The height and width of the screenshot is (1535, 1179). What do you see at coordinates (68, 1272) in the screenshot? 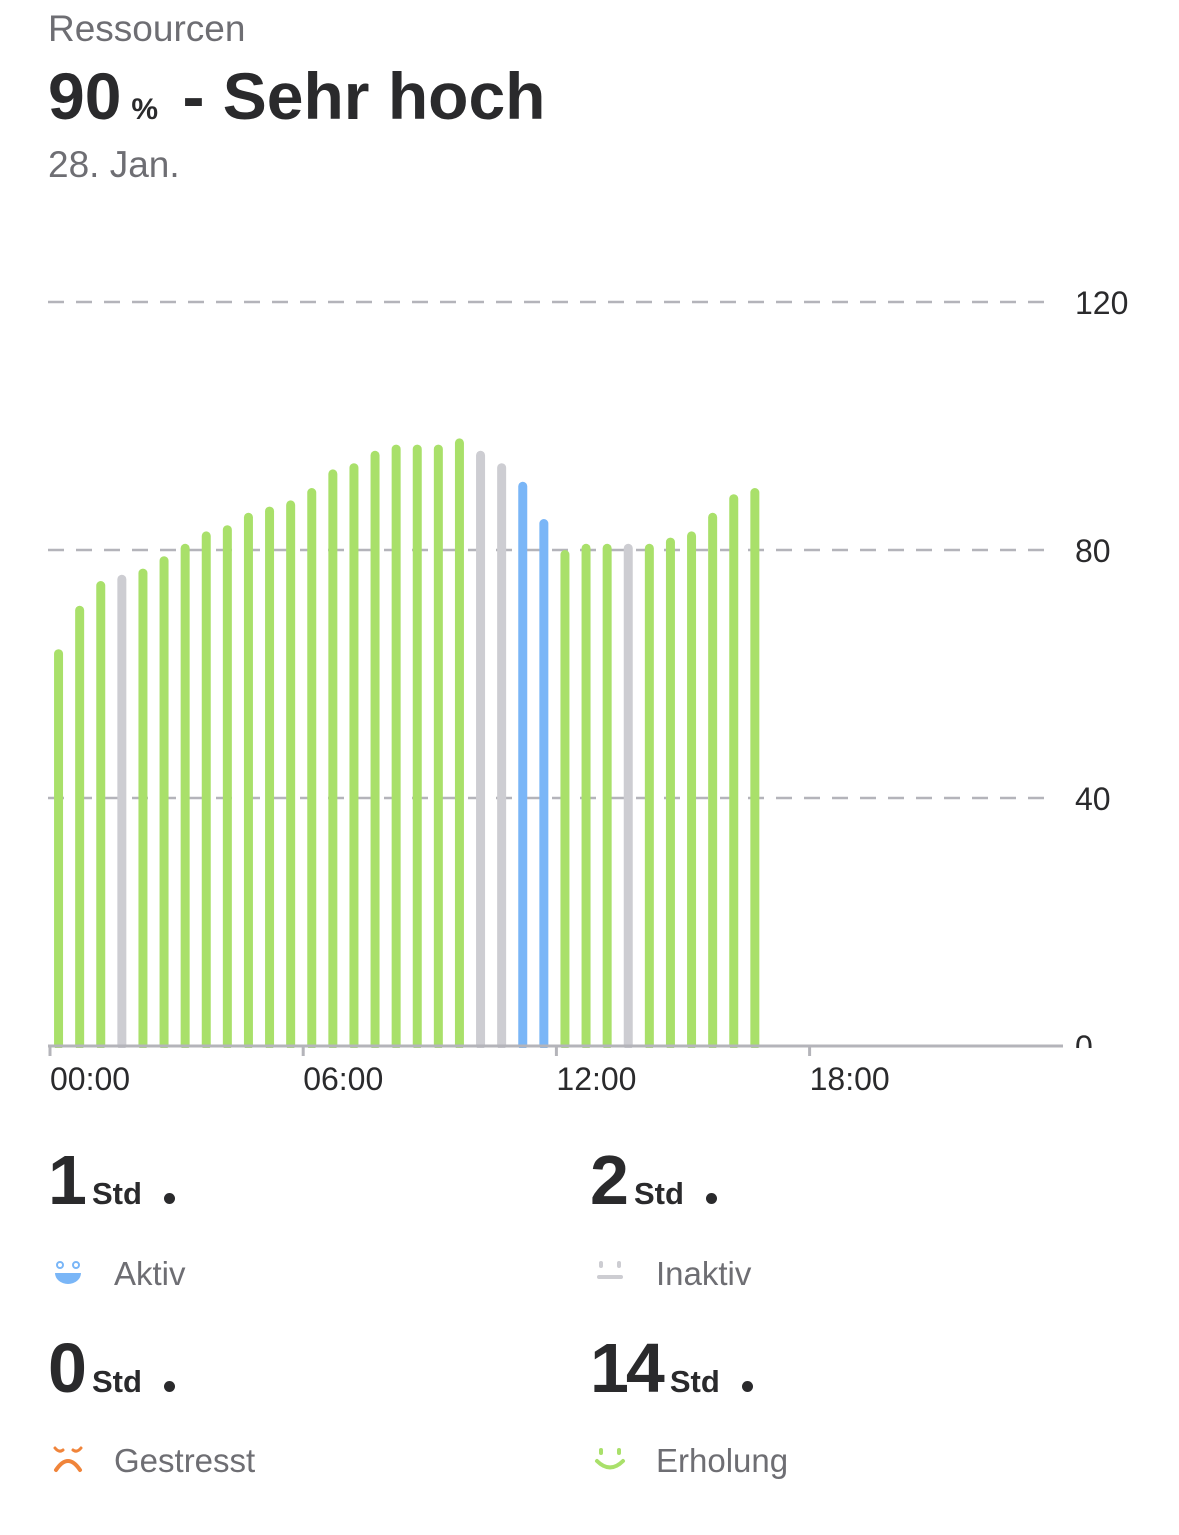
I see `happy-face-icon` at bounding box center [68, 1272].